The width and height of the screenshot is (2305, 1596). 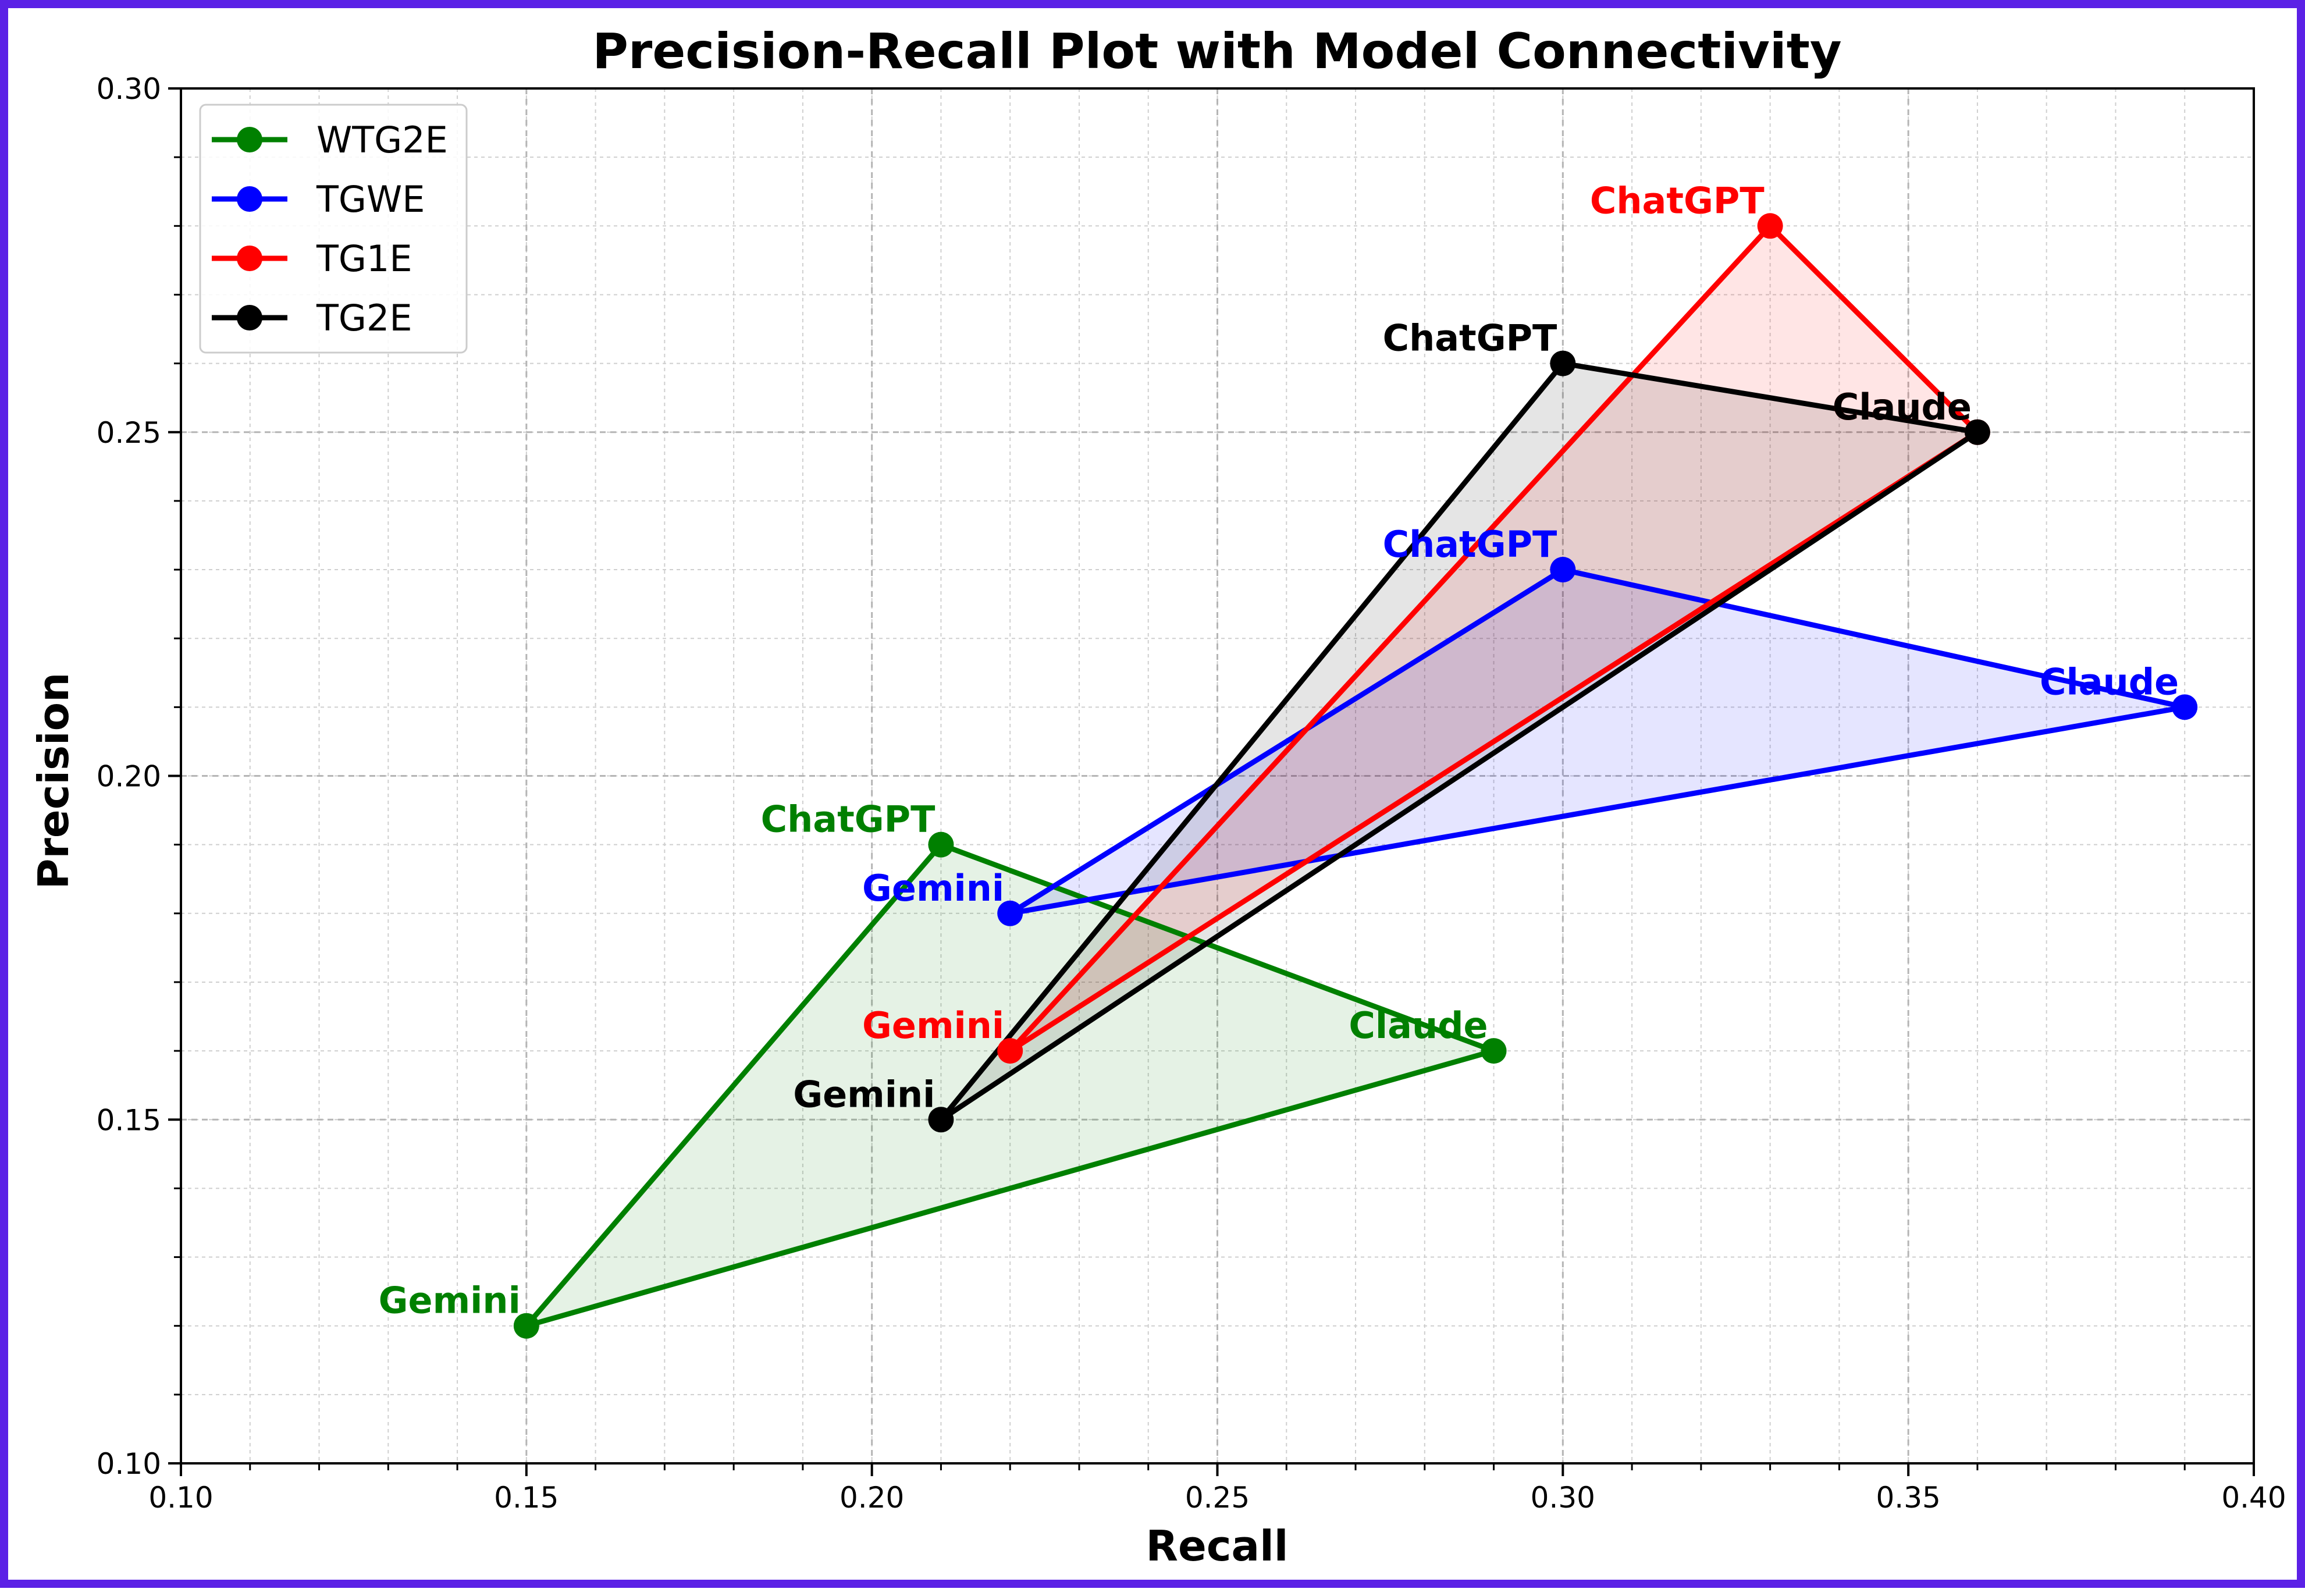 What do you see at coordinates (370, 199) in the screenshot?
I see `legend-label: TGWE` at bounding box center [370, 199].